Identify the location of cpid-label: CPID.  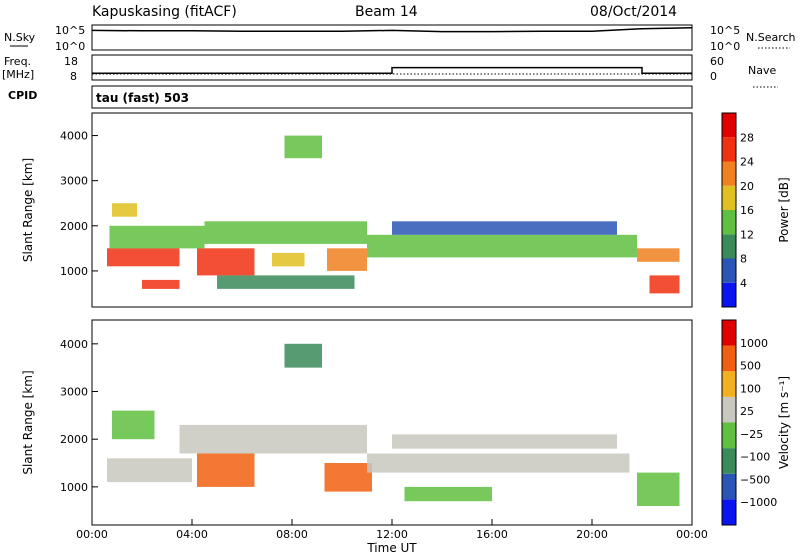
(22, 95).